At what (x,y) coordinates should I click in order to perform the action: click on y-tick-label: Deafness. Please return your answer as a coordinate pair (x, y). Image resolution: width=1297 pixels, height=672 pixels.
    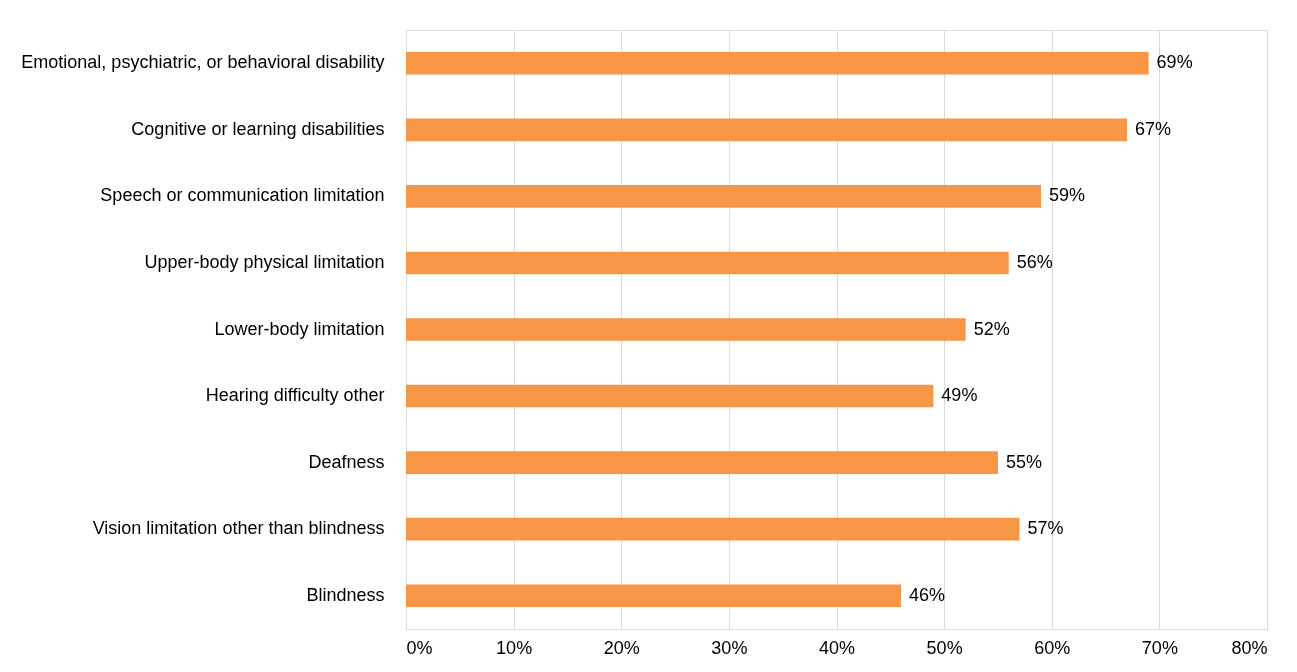
    Looking at the image, I should click on (346, 461).